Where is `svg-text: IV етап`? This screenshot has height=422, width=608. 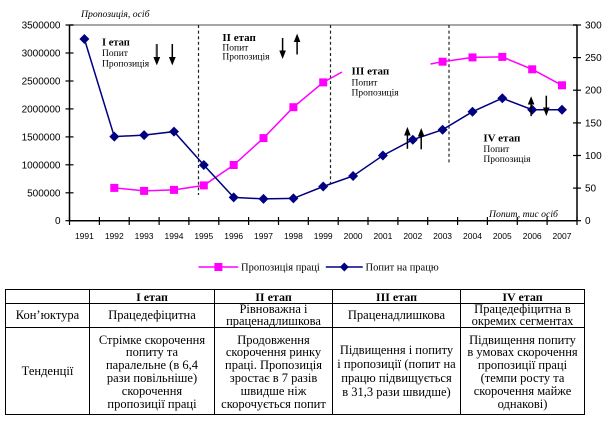
svg-text: IV етап is located at coordinates (502, 138).